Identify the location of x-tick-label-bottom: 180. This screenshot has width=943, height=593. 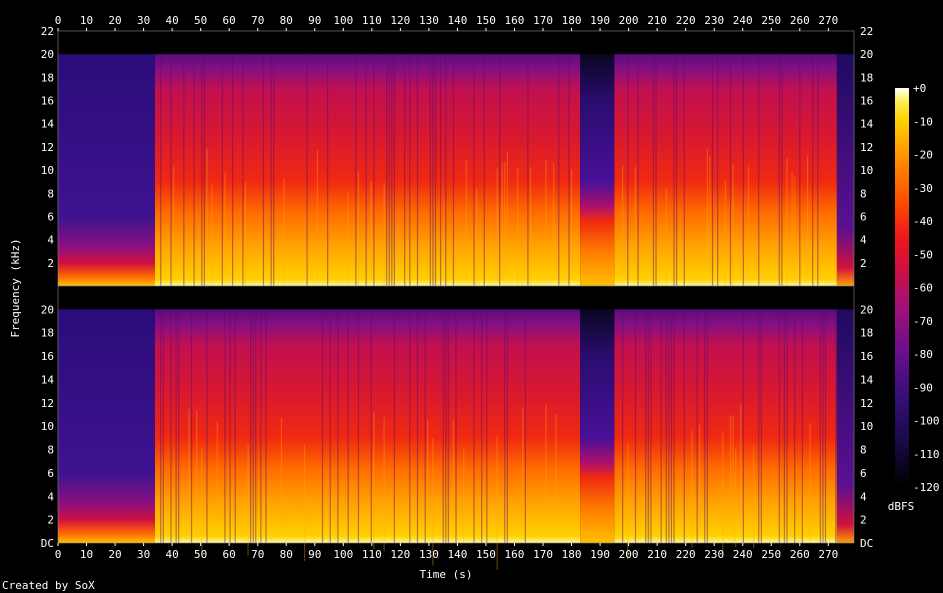
(572, 554).